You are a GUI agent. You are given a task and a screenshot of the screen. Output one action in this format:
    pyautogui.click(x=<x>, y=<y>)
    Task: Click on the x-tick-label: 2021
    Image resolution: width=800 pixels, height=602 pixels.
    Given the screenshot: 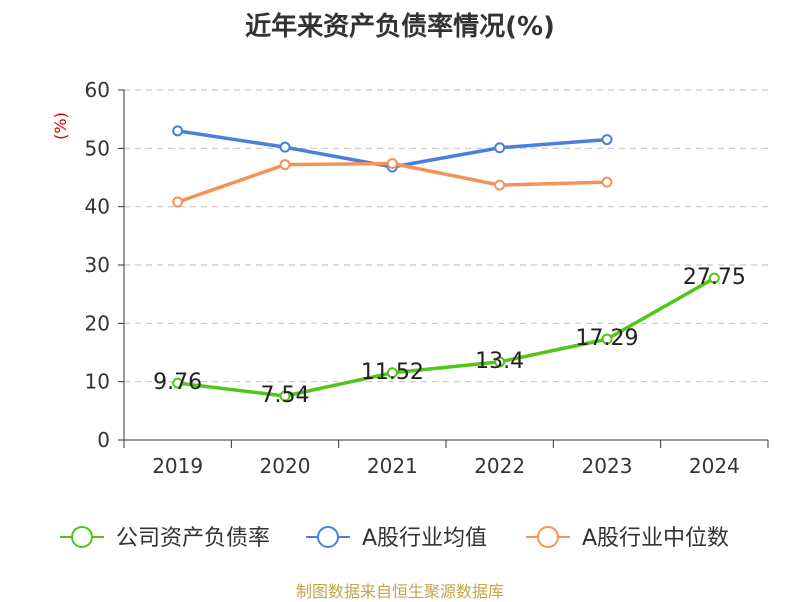 What is the action you would take?
    pyautogui.click(x=392, y=466)
    